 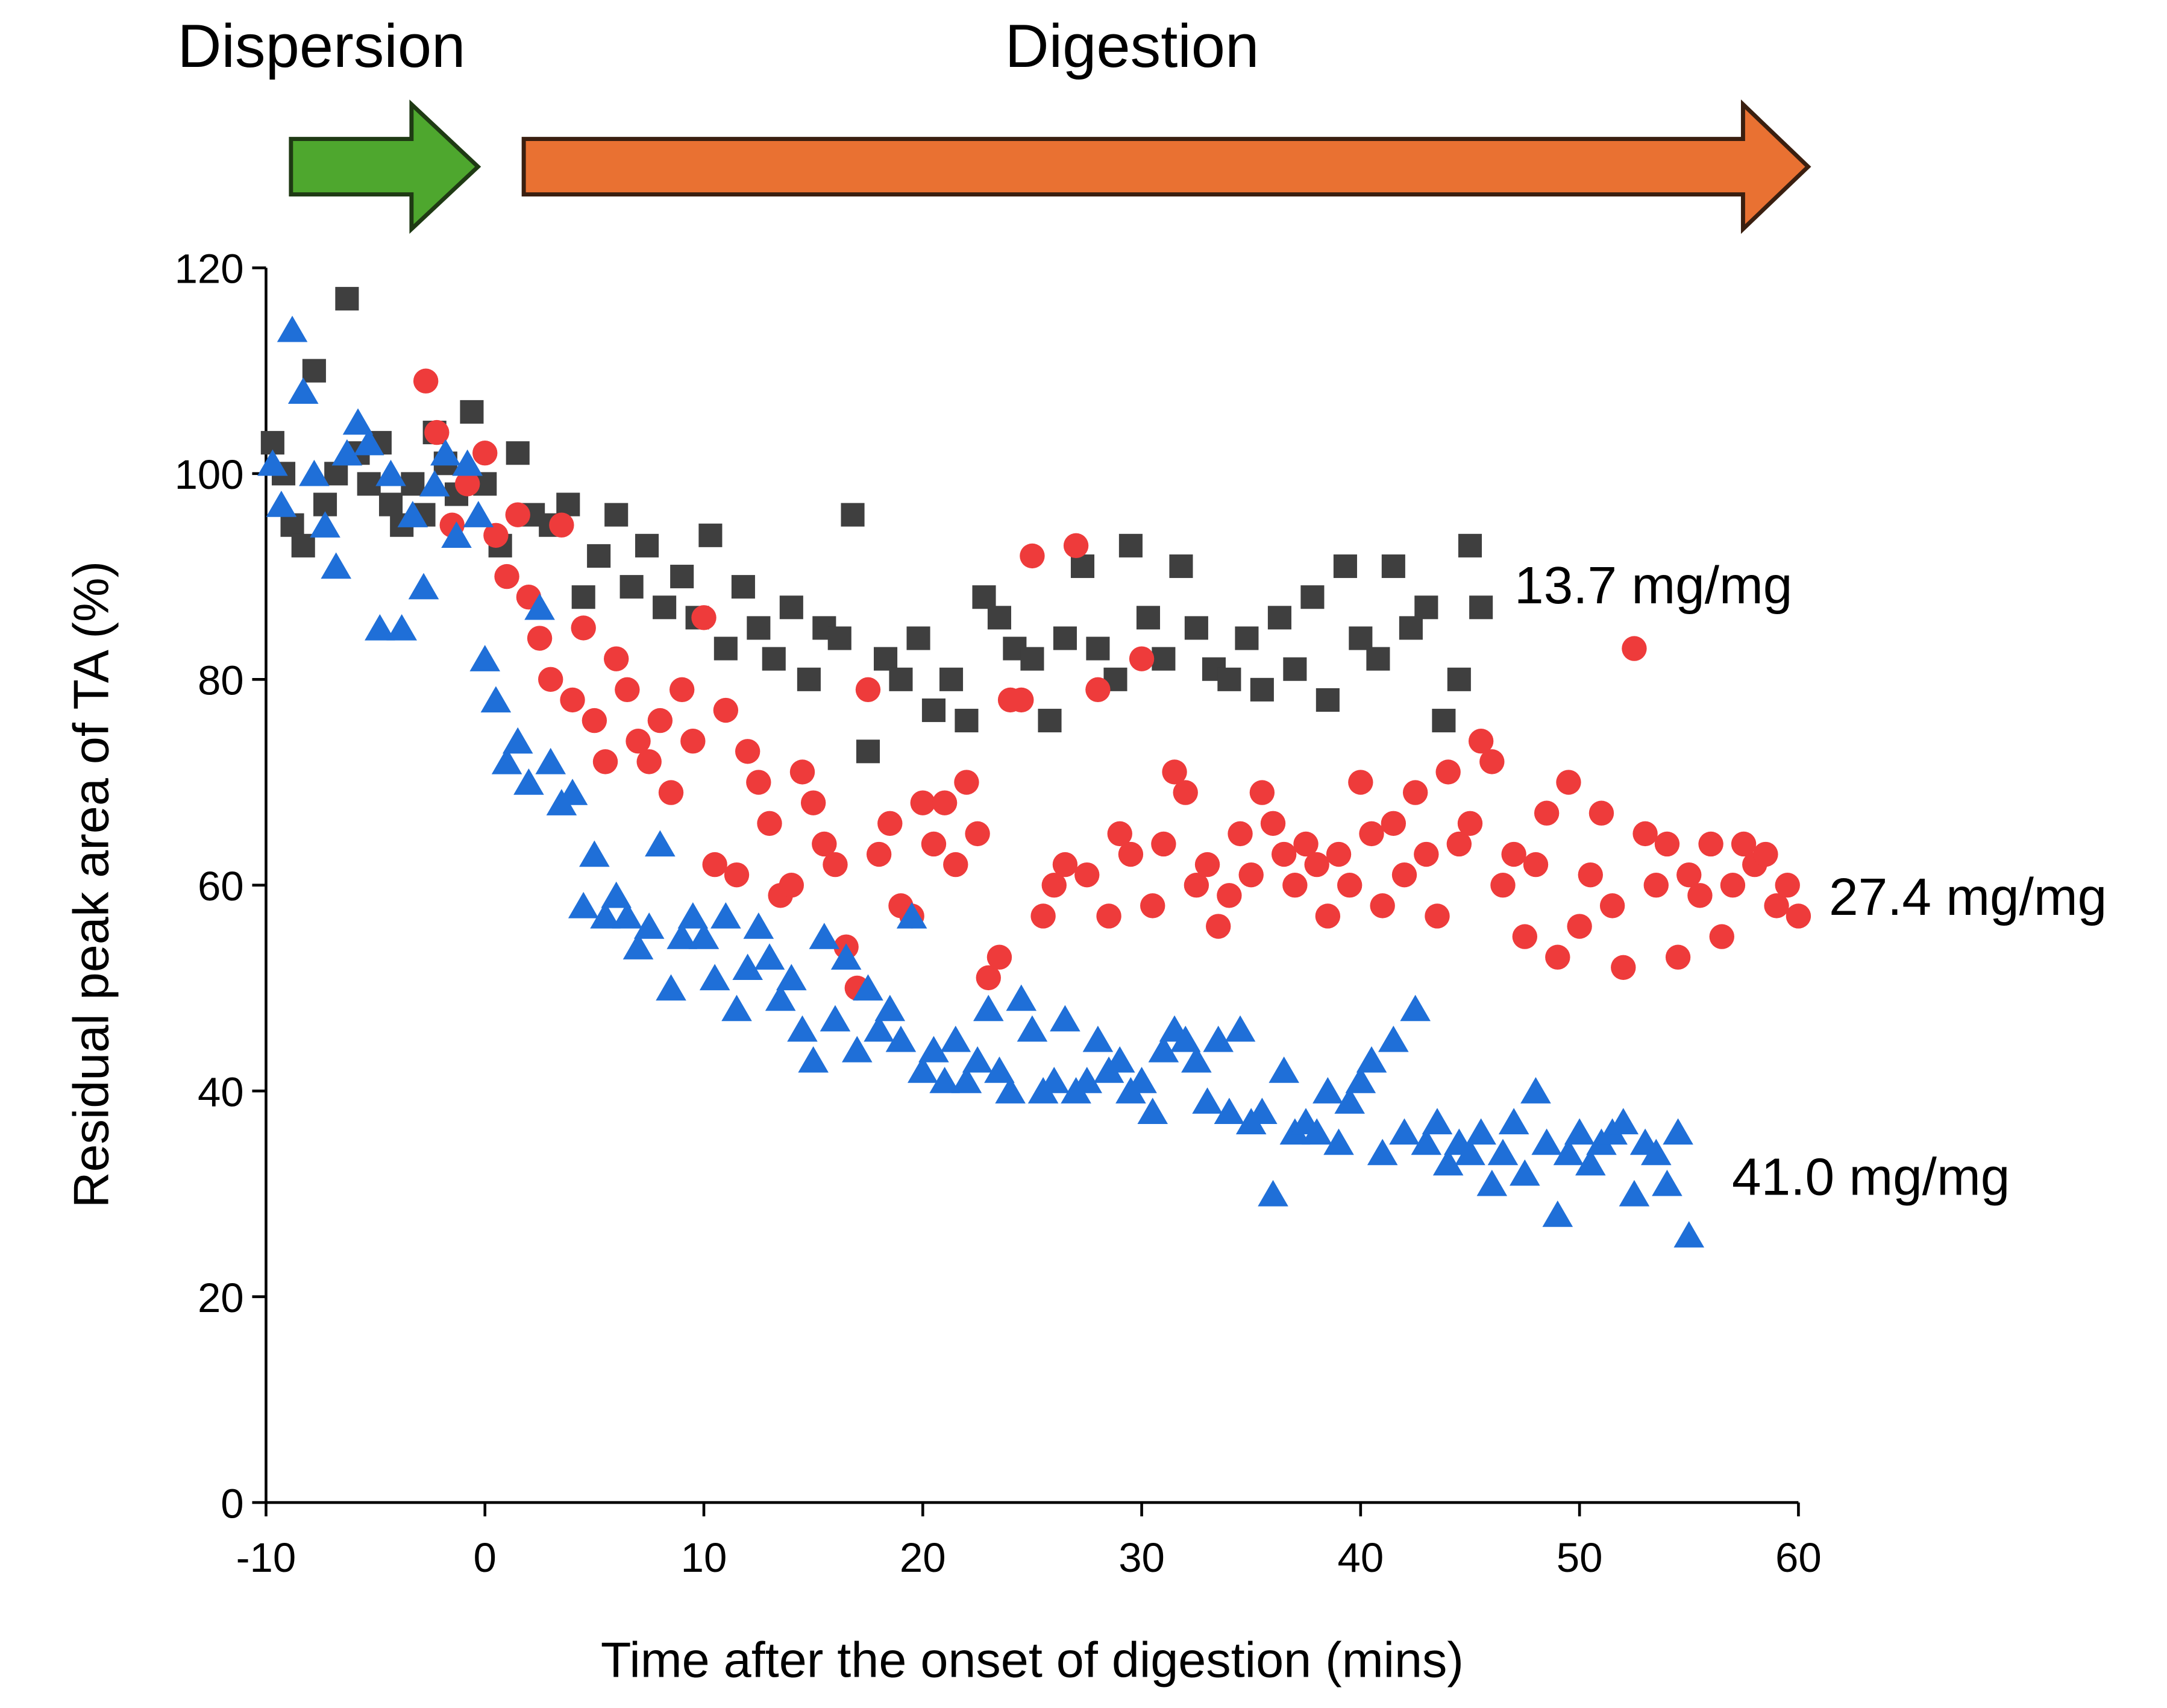 I want to click on x-tick-label: -10, so click(x=266, y=1558).